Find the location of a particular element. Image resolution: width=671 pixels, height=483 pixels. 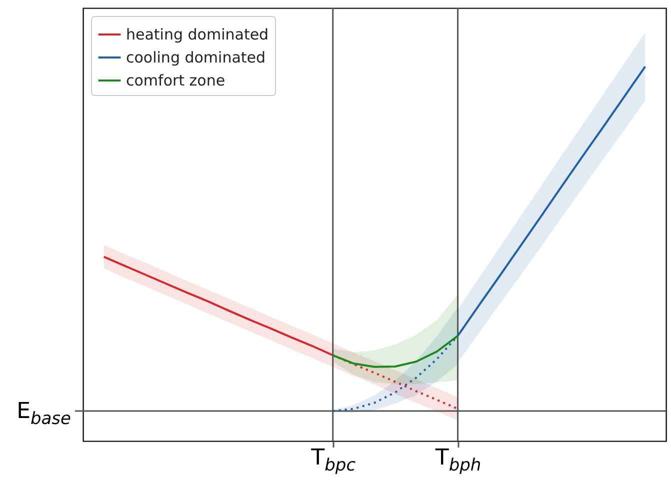

legend-label: cooling dominated is located at coordinates (196, 57).